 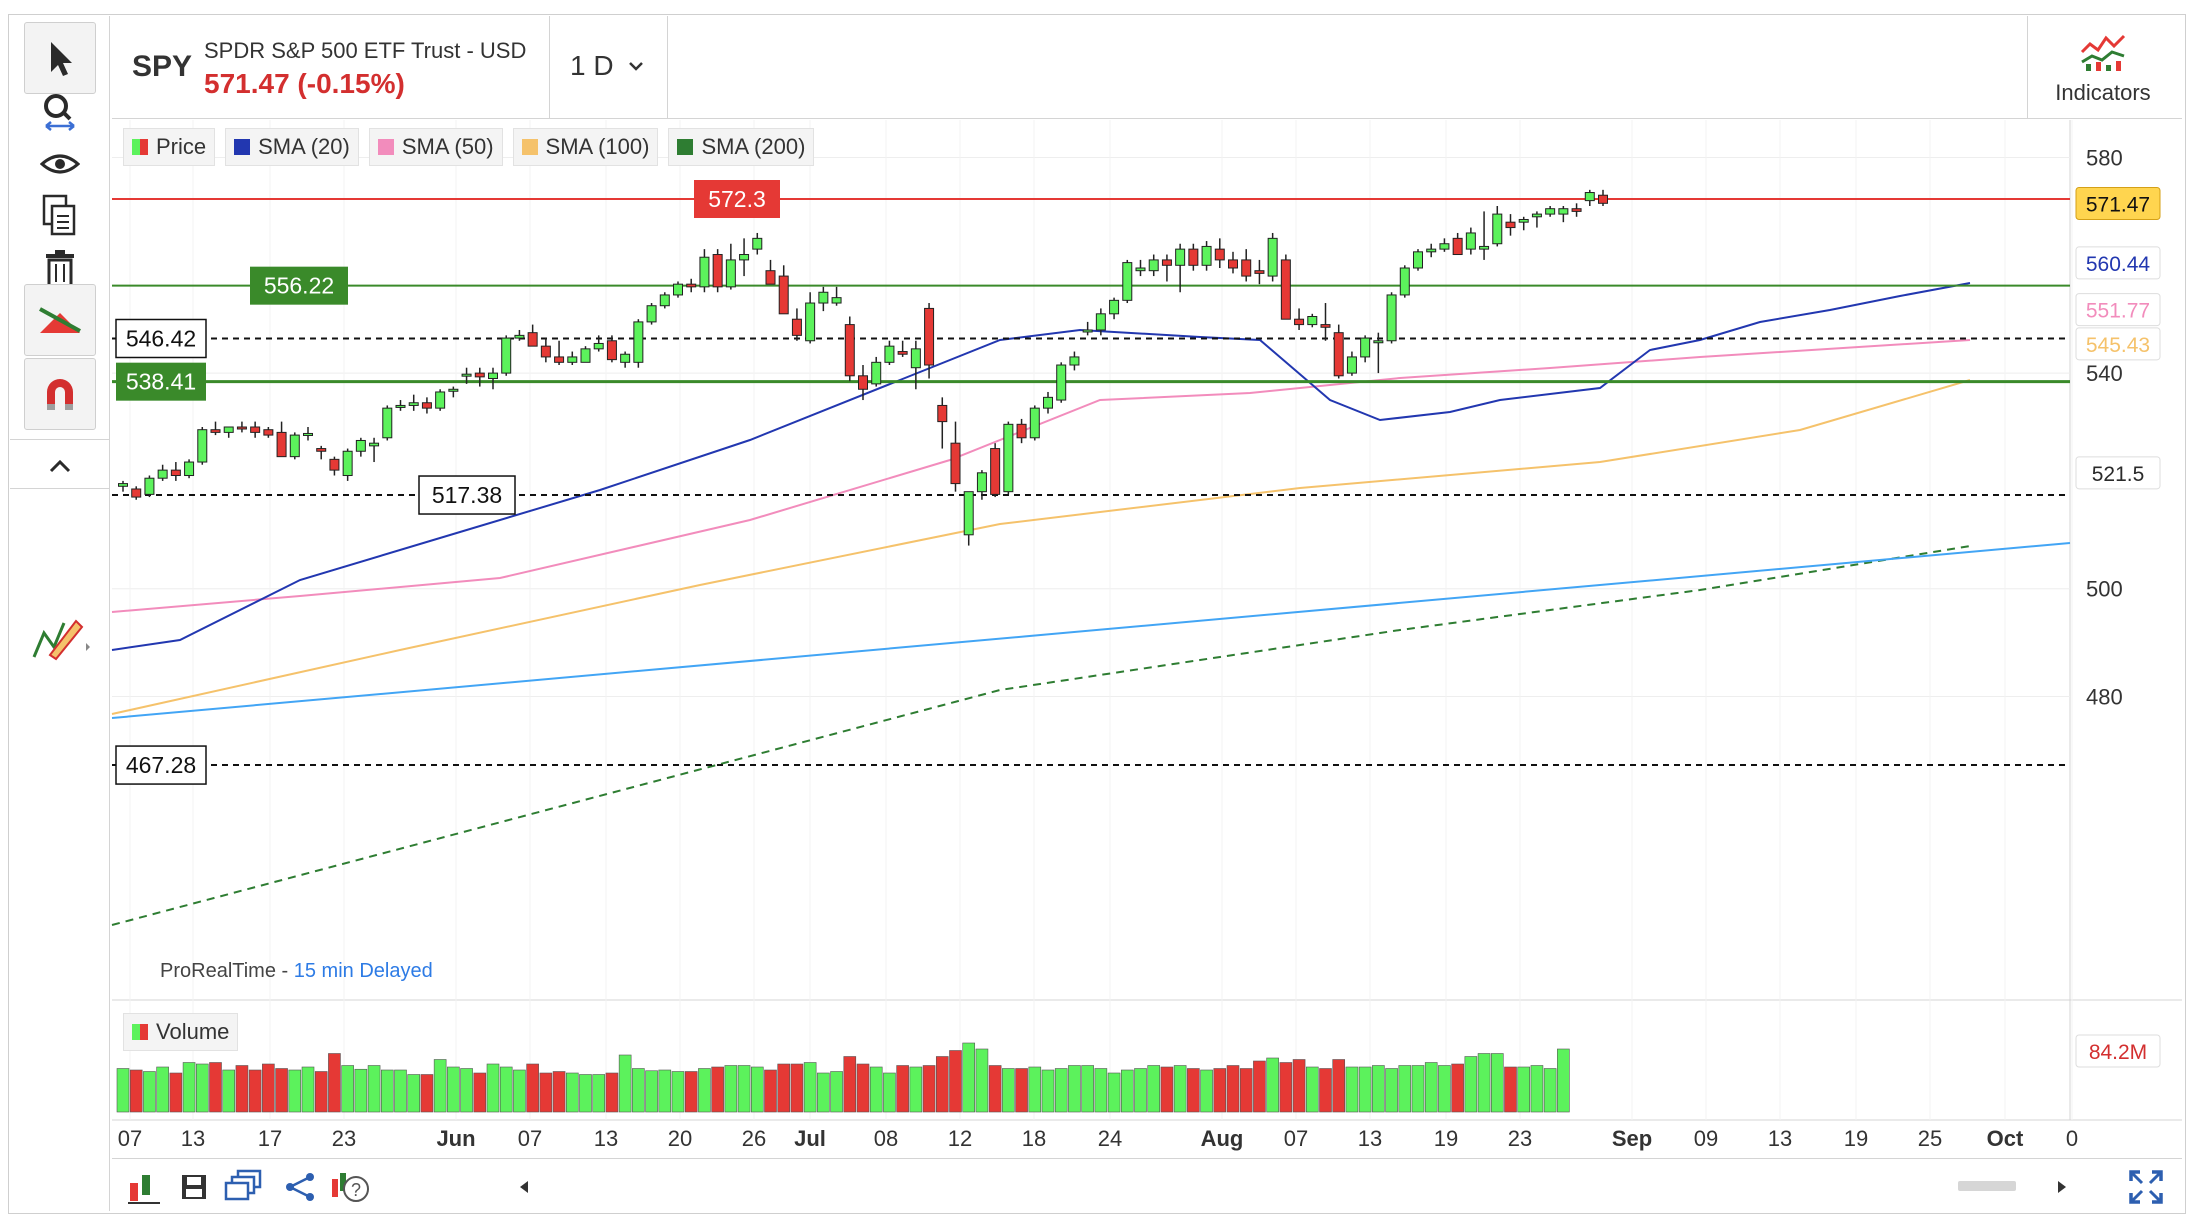 I want to click on price-tag-label: 571.47, so click(x=2118, y=204).